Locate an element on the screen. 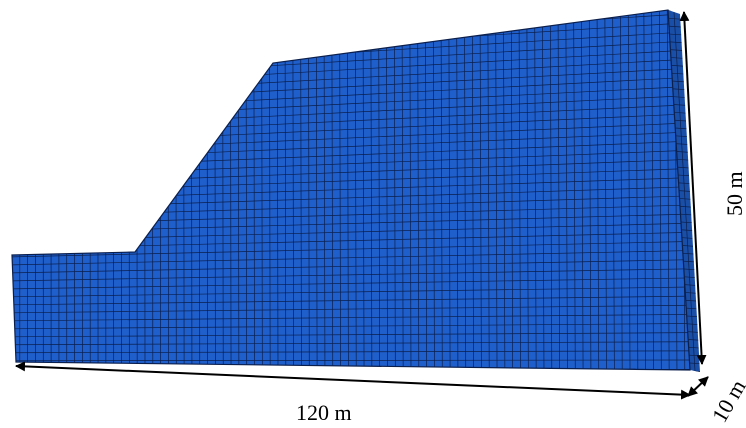 The image size is (746, 428). depth-arrow is located at coordinates (698, 386).